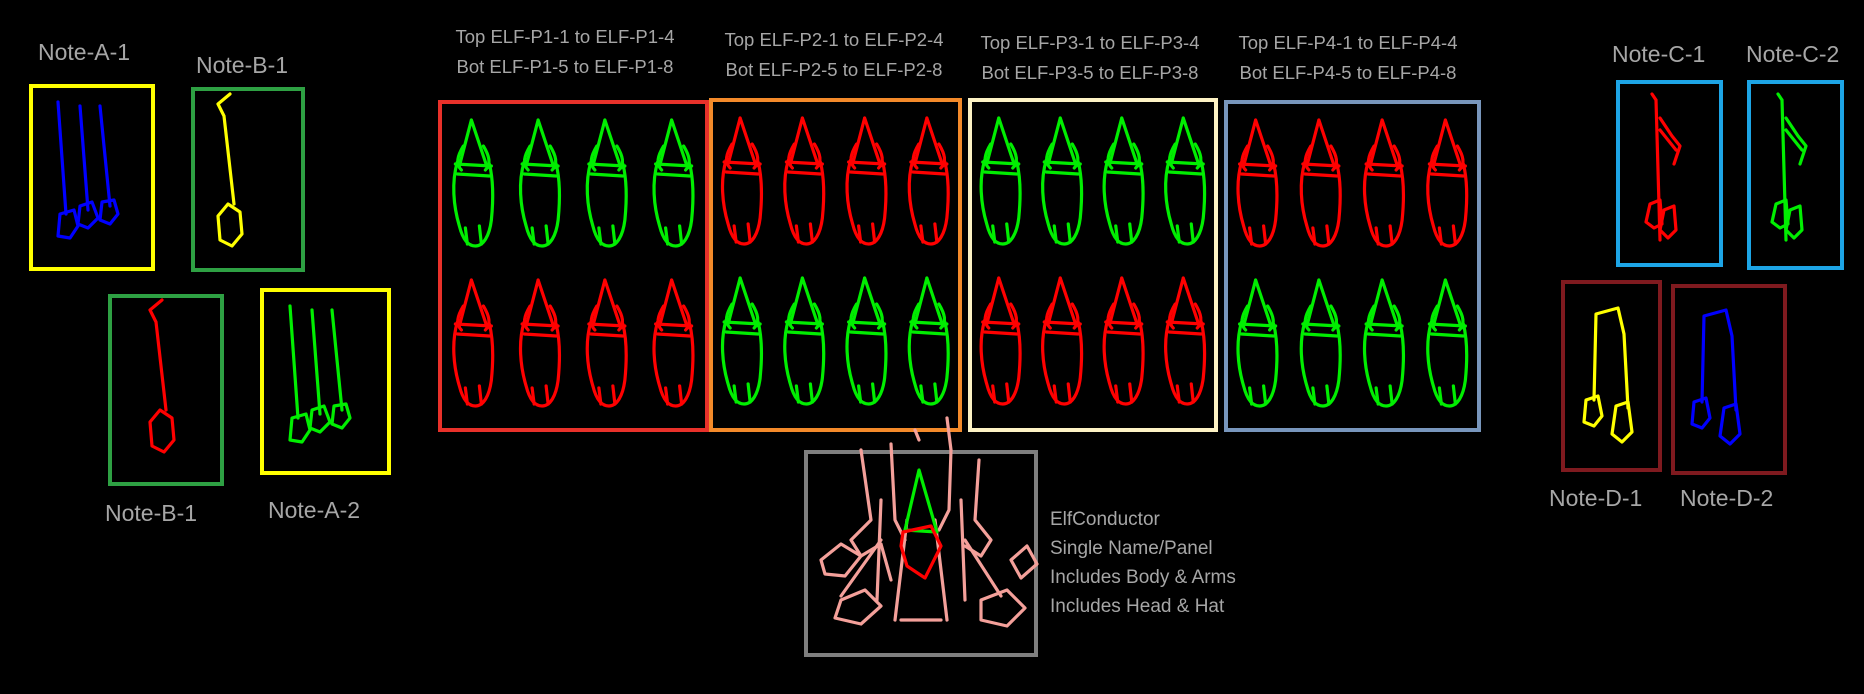  I want to click on note-label-b1-top: Note-B-1, so click(242, 65).